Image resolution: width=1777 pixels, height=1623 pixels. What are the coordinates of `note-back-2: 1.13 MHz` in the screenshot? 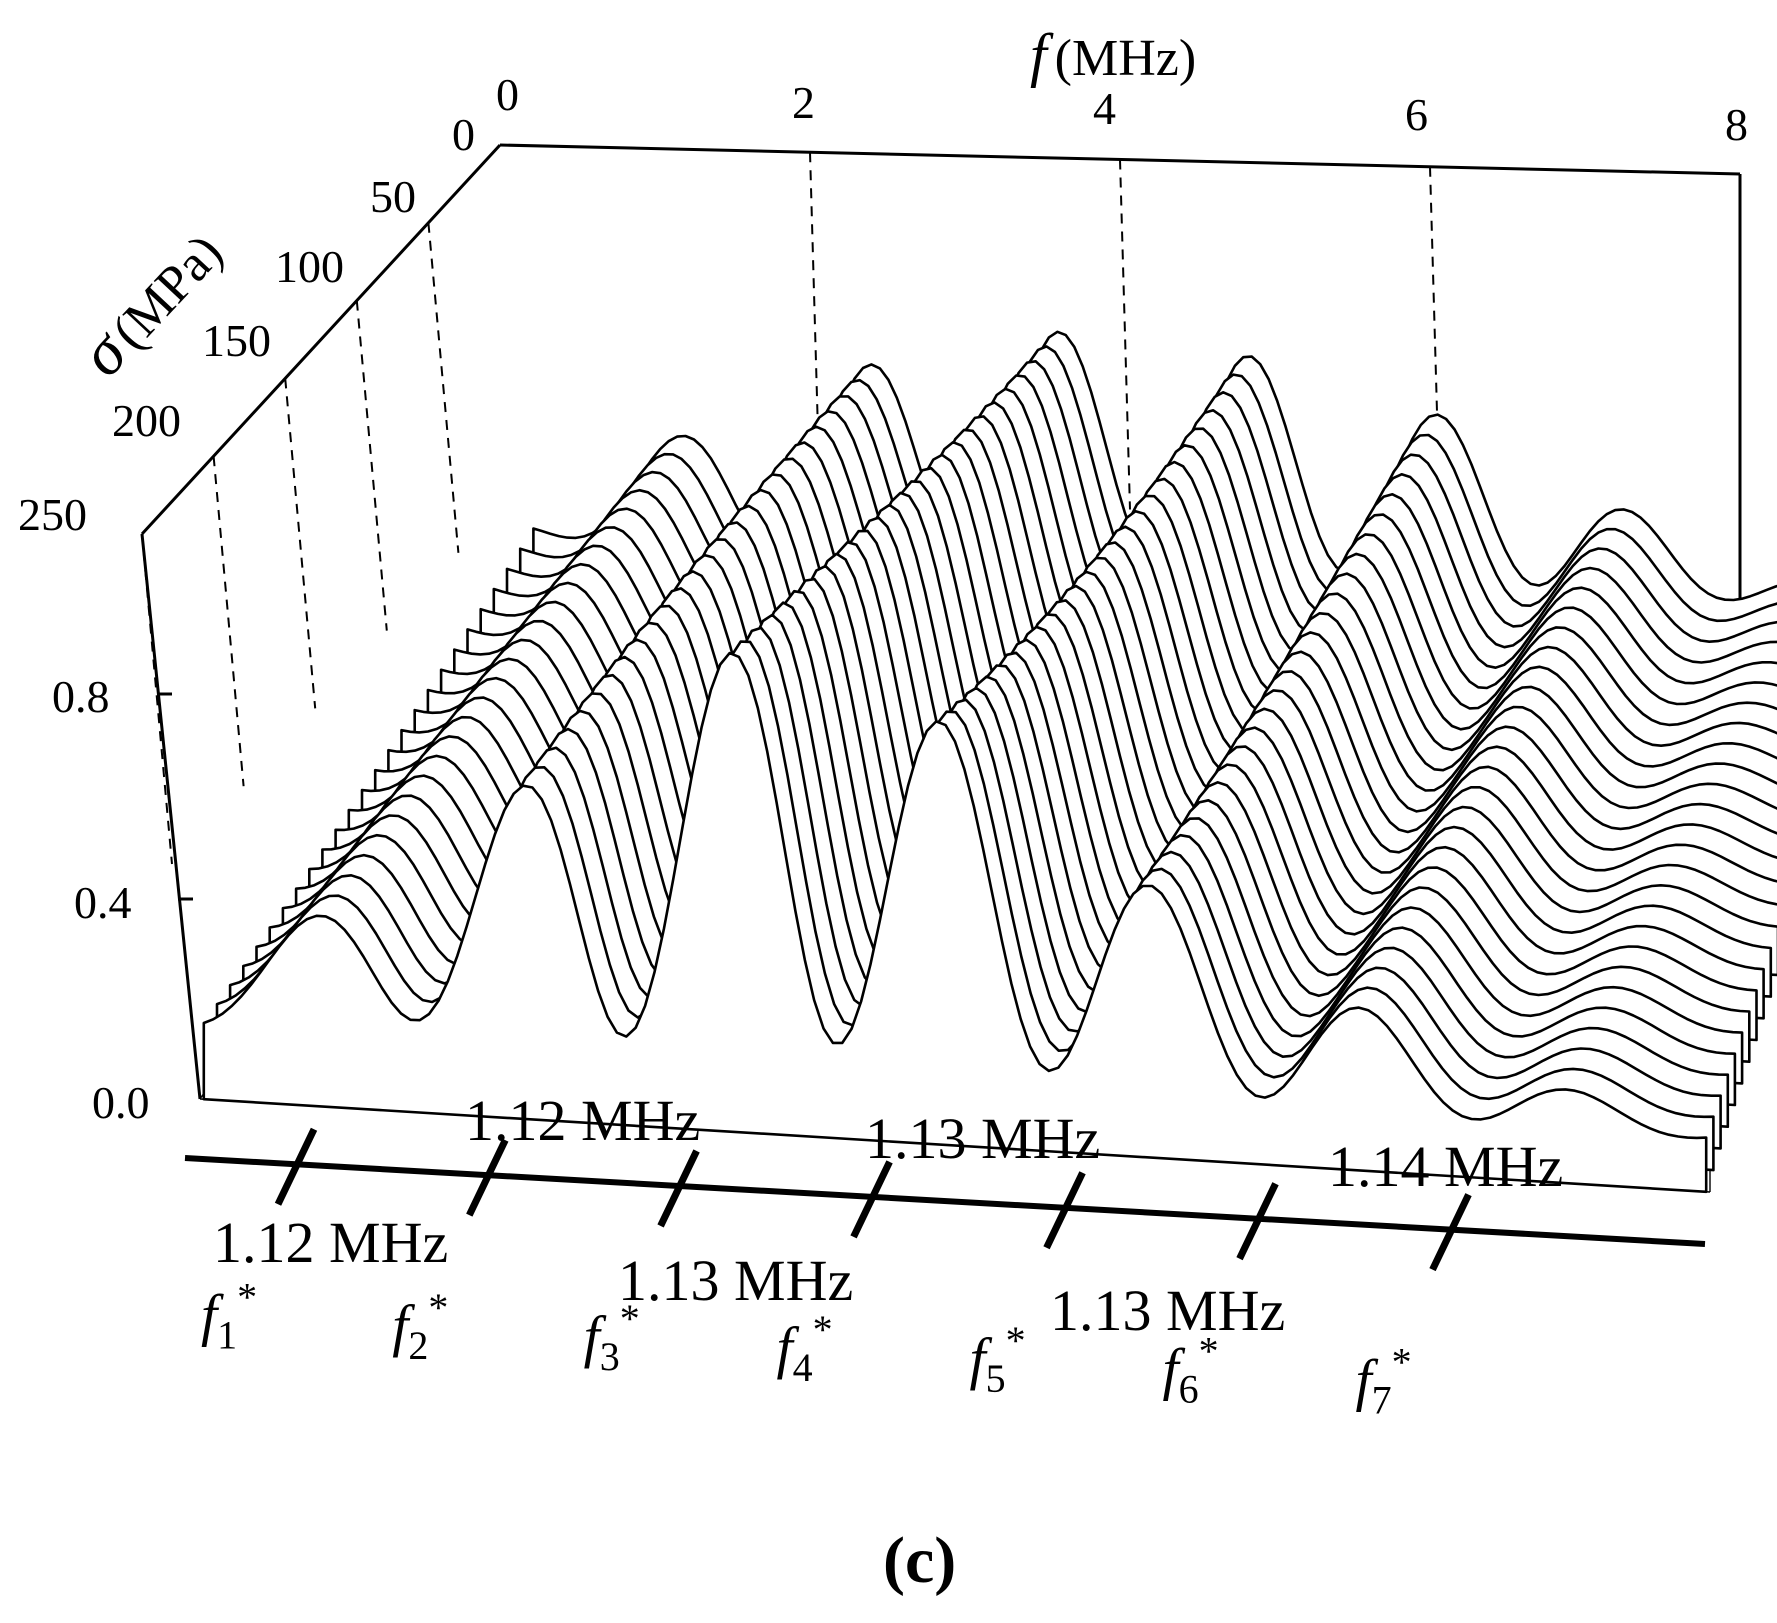 It's located at (982, 1138).